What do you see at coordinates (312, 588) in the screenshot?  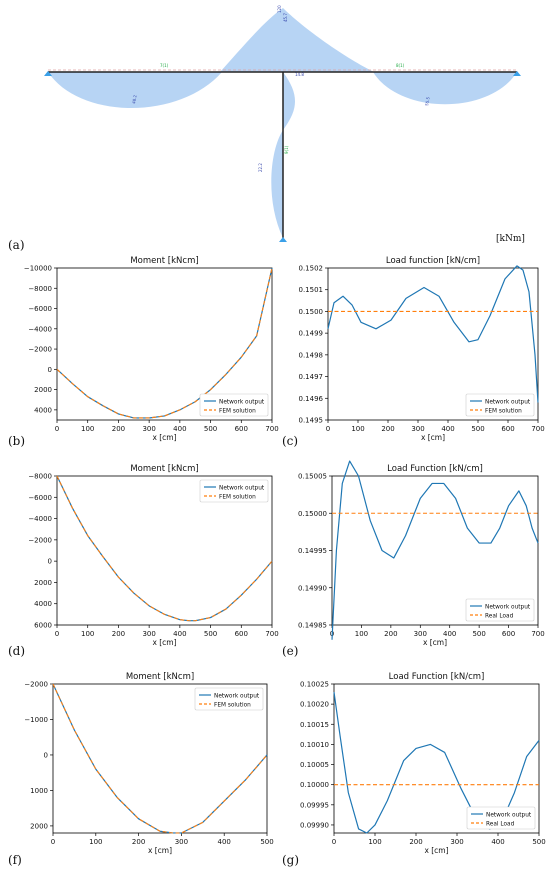 I see `y-tick-label: 0.14990` at bounding box center [312, 588].